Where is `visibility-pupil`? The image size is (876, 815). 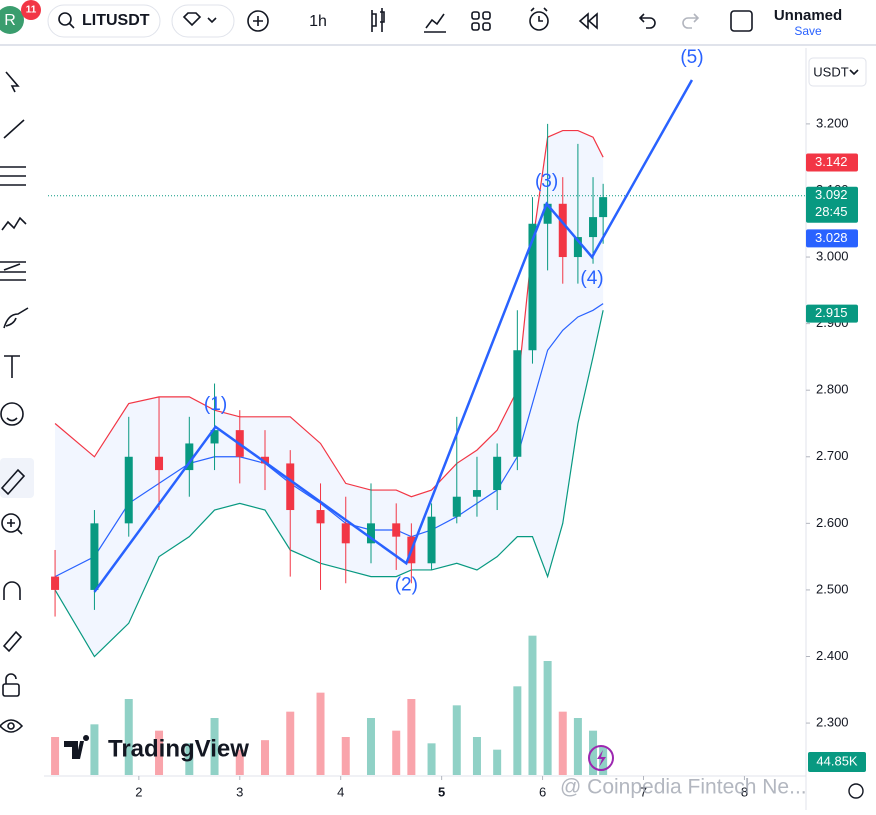 visibility-pupil is located at coordinates (11, 726).